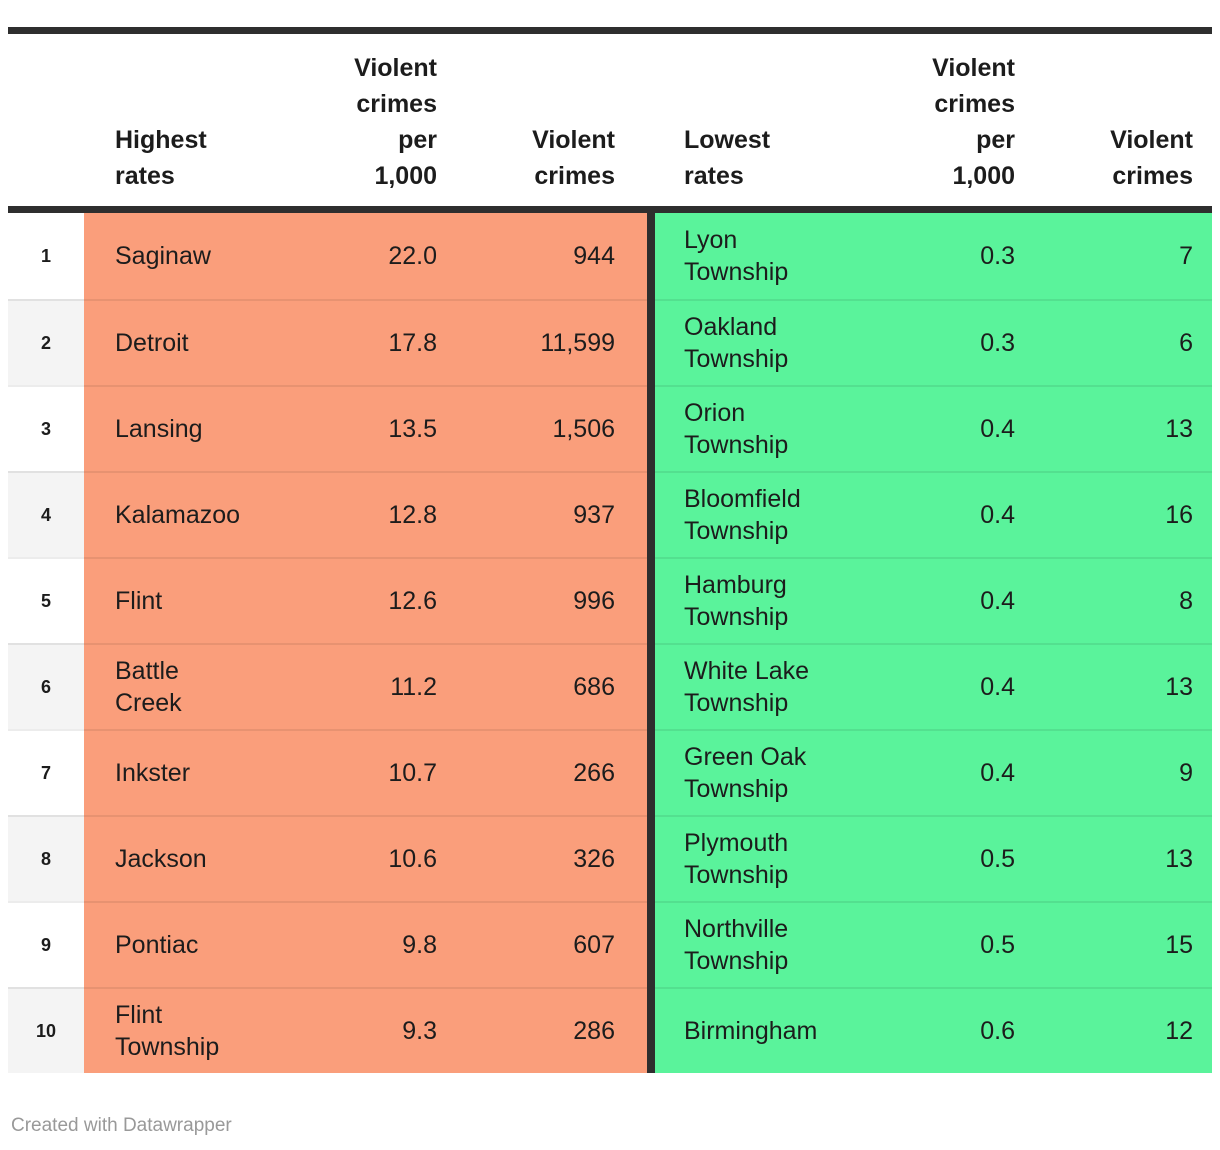  What do you see at coordinates (46, 120) in the screenshot?
I see `rank-header-cell` at bounding box center [46, 120].